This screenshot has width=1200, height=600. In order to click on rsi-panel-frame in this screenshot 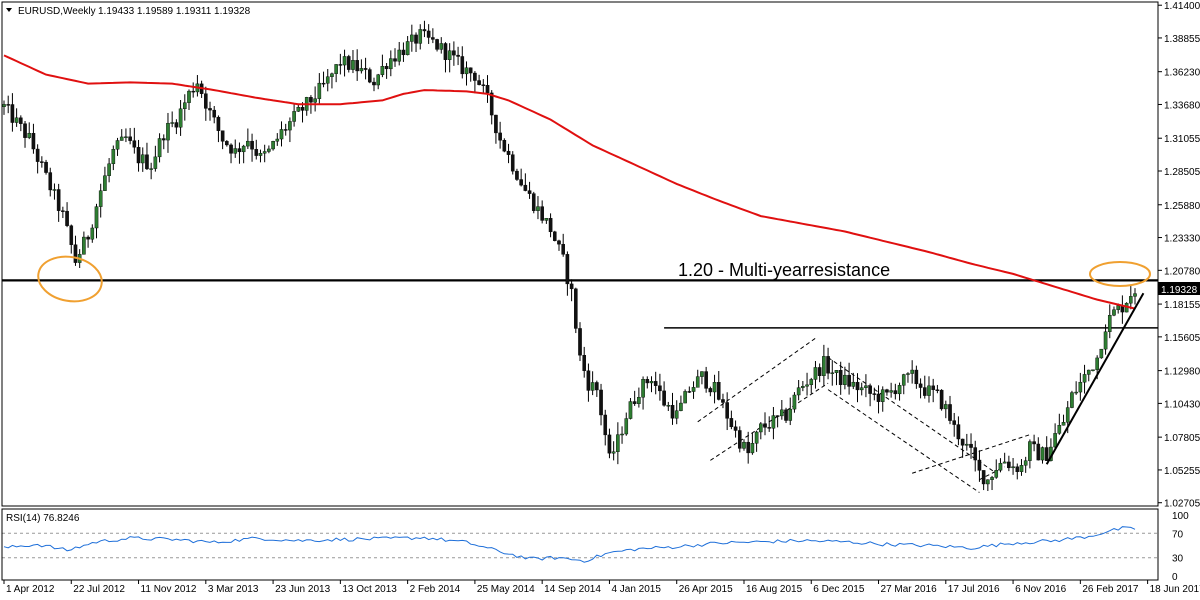, I will do `click(580, 544)`.